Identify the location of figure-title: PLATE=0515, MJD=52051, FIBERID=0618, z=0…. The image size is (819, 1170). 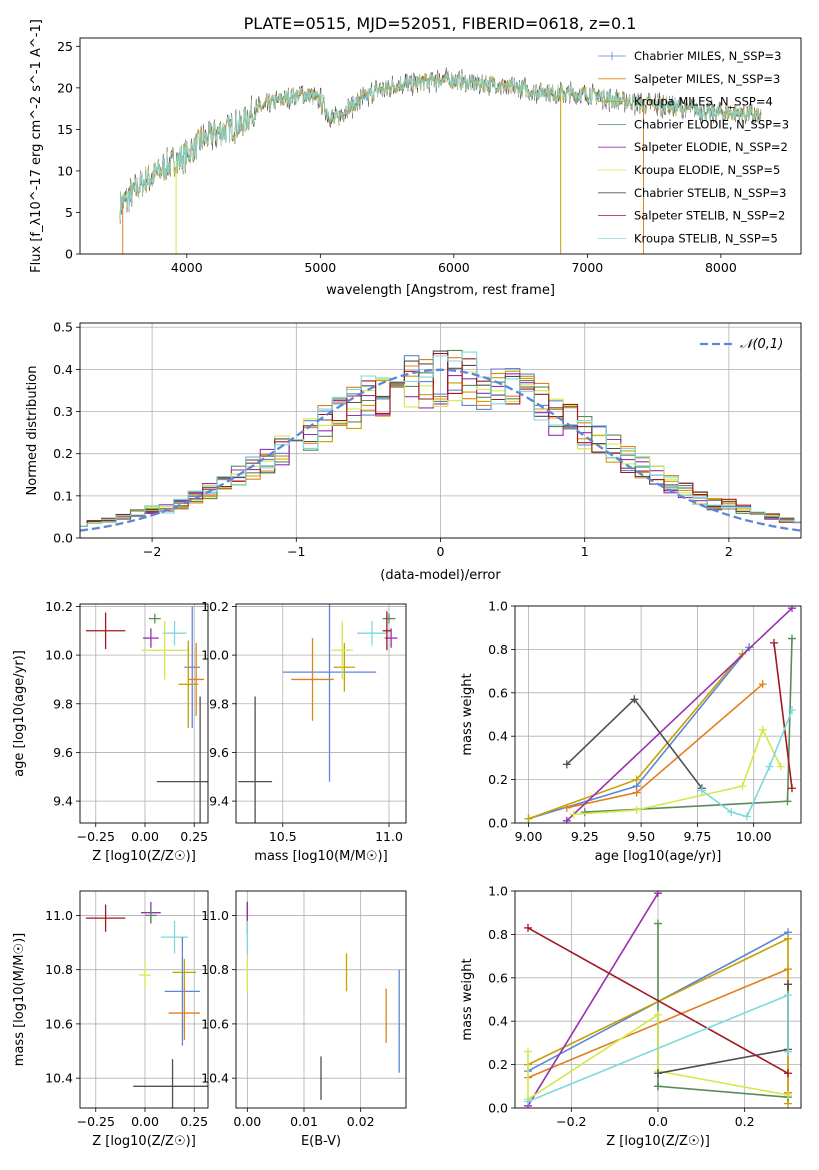
(440, 23).